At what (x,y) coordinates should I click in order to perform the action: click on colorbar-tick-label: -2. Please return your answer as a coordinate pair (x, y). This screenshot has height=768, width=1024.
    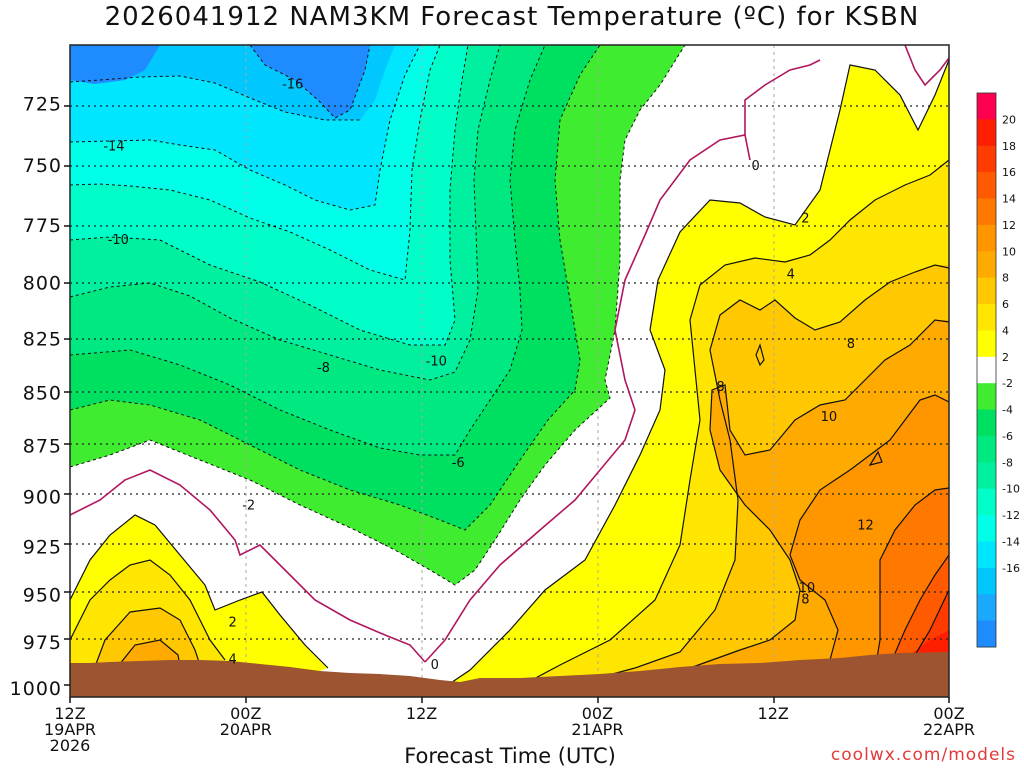
    Looking at the image, I should click on (1007, 383).